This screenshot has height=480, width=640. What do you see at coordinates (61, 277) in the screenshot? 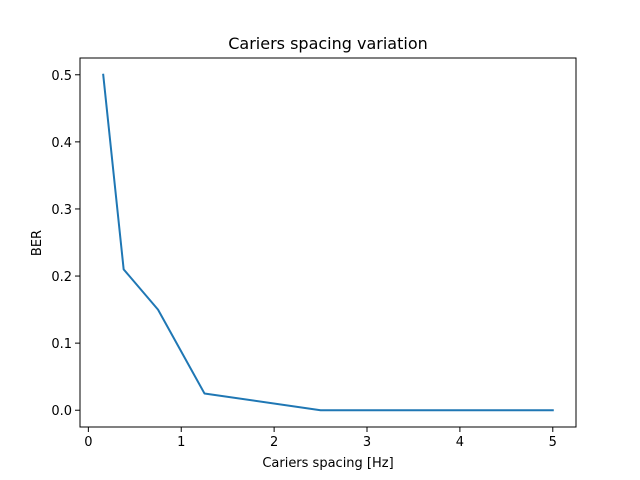
I see `y-tick-label: 0.2` at bounding box center [61, 277].